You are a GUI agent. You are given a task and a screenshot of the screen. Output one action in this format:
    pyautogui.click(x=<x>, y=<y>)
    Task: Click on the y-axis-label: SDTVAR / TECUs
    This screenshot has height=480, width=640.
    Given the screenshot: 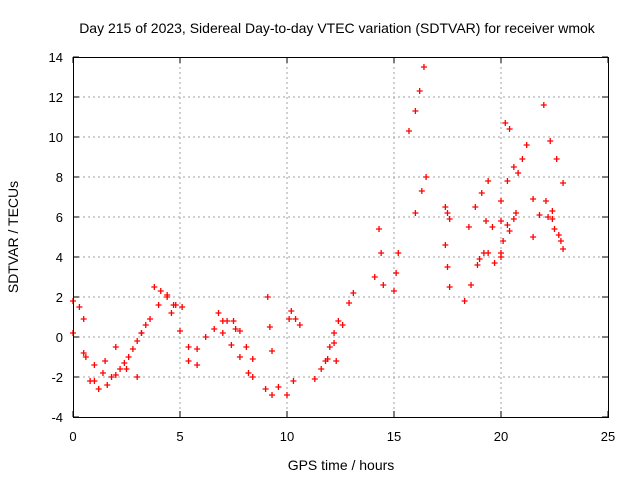 What is the action you would take?
    pyautogui.click(x=13, y=237)
    